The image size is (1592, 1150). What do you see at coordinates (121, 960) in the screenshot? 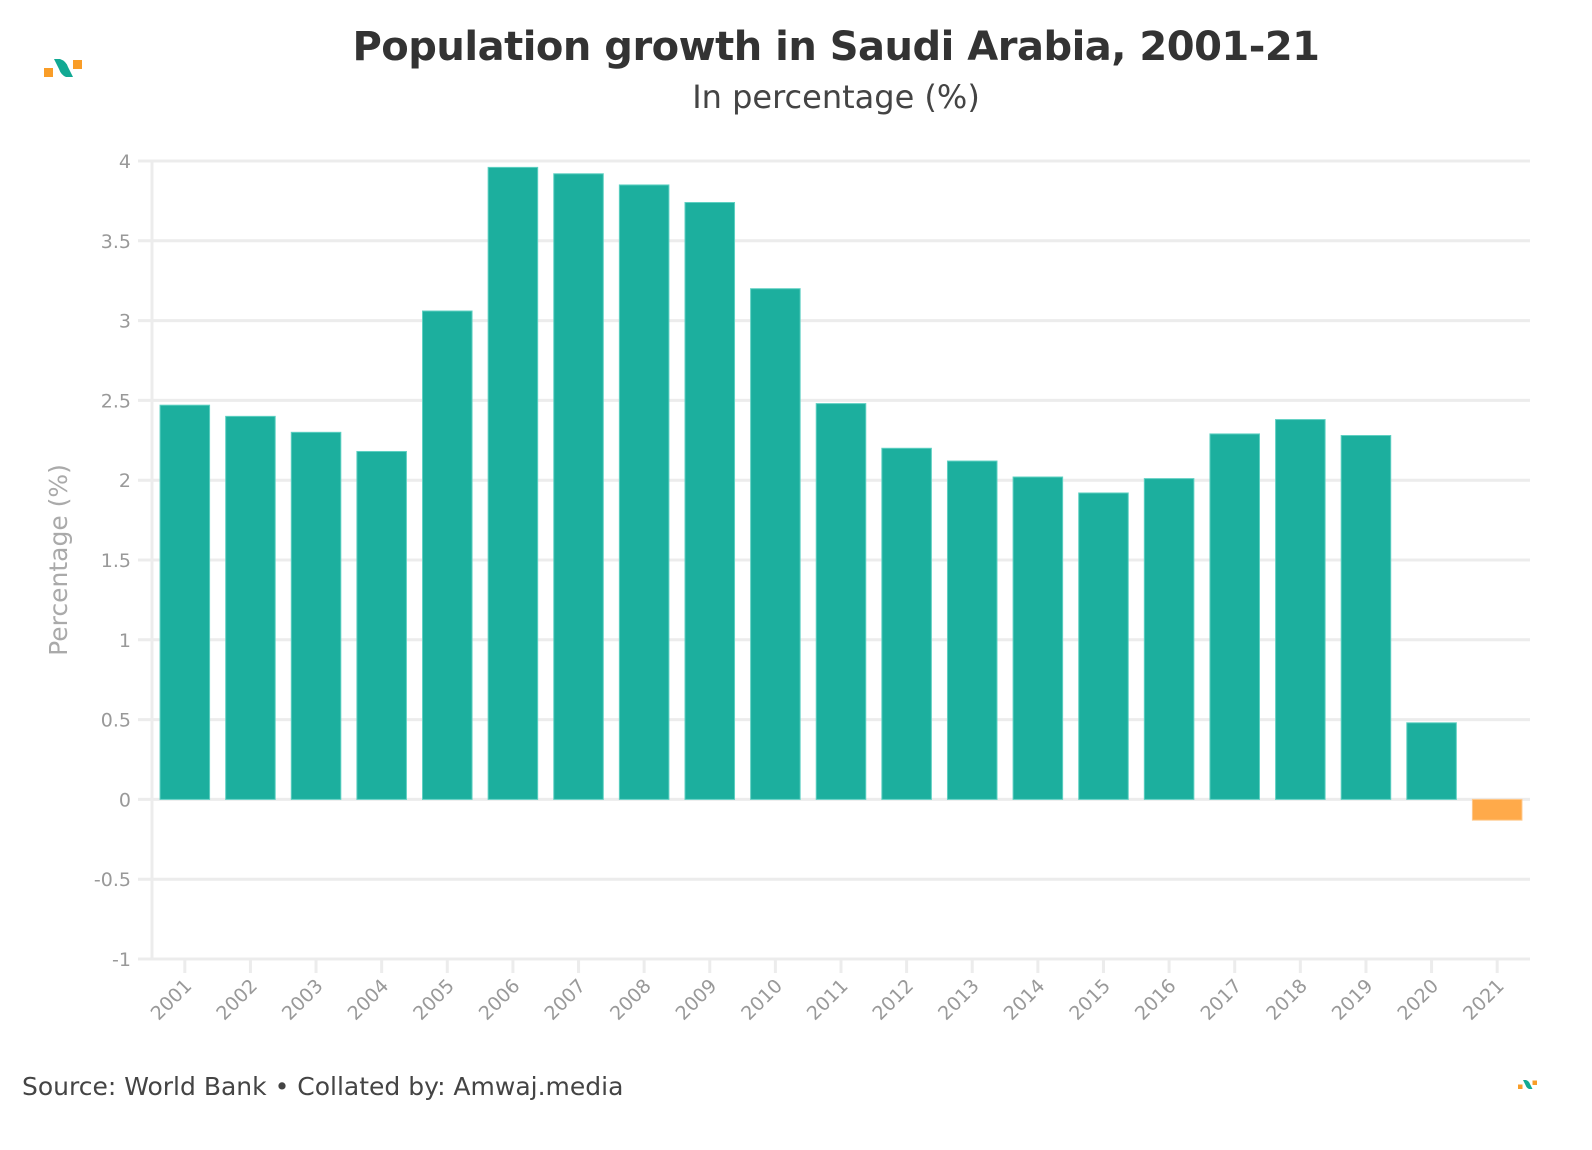
I see `y-tick-label: -1` at bounding box center [121, 960].